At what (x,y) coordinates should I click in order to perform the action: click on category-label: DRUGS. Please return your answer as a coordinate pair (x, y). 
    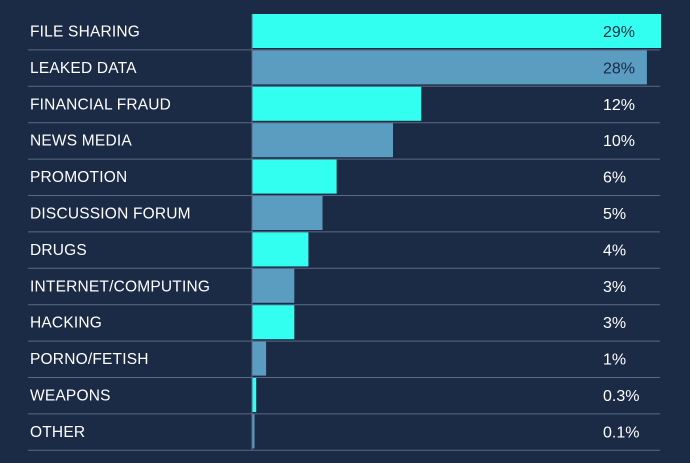
    Looking at the image, I should click on (58, 250).